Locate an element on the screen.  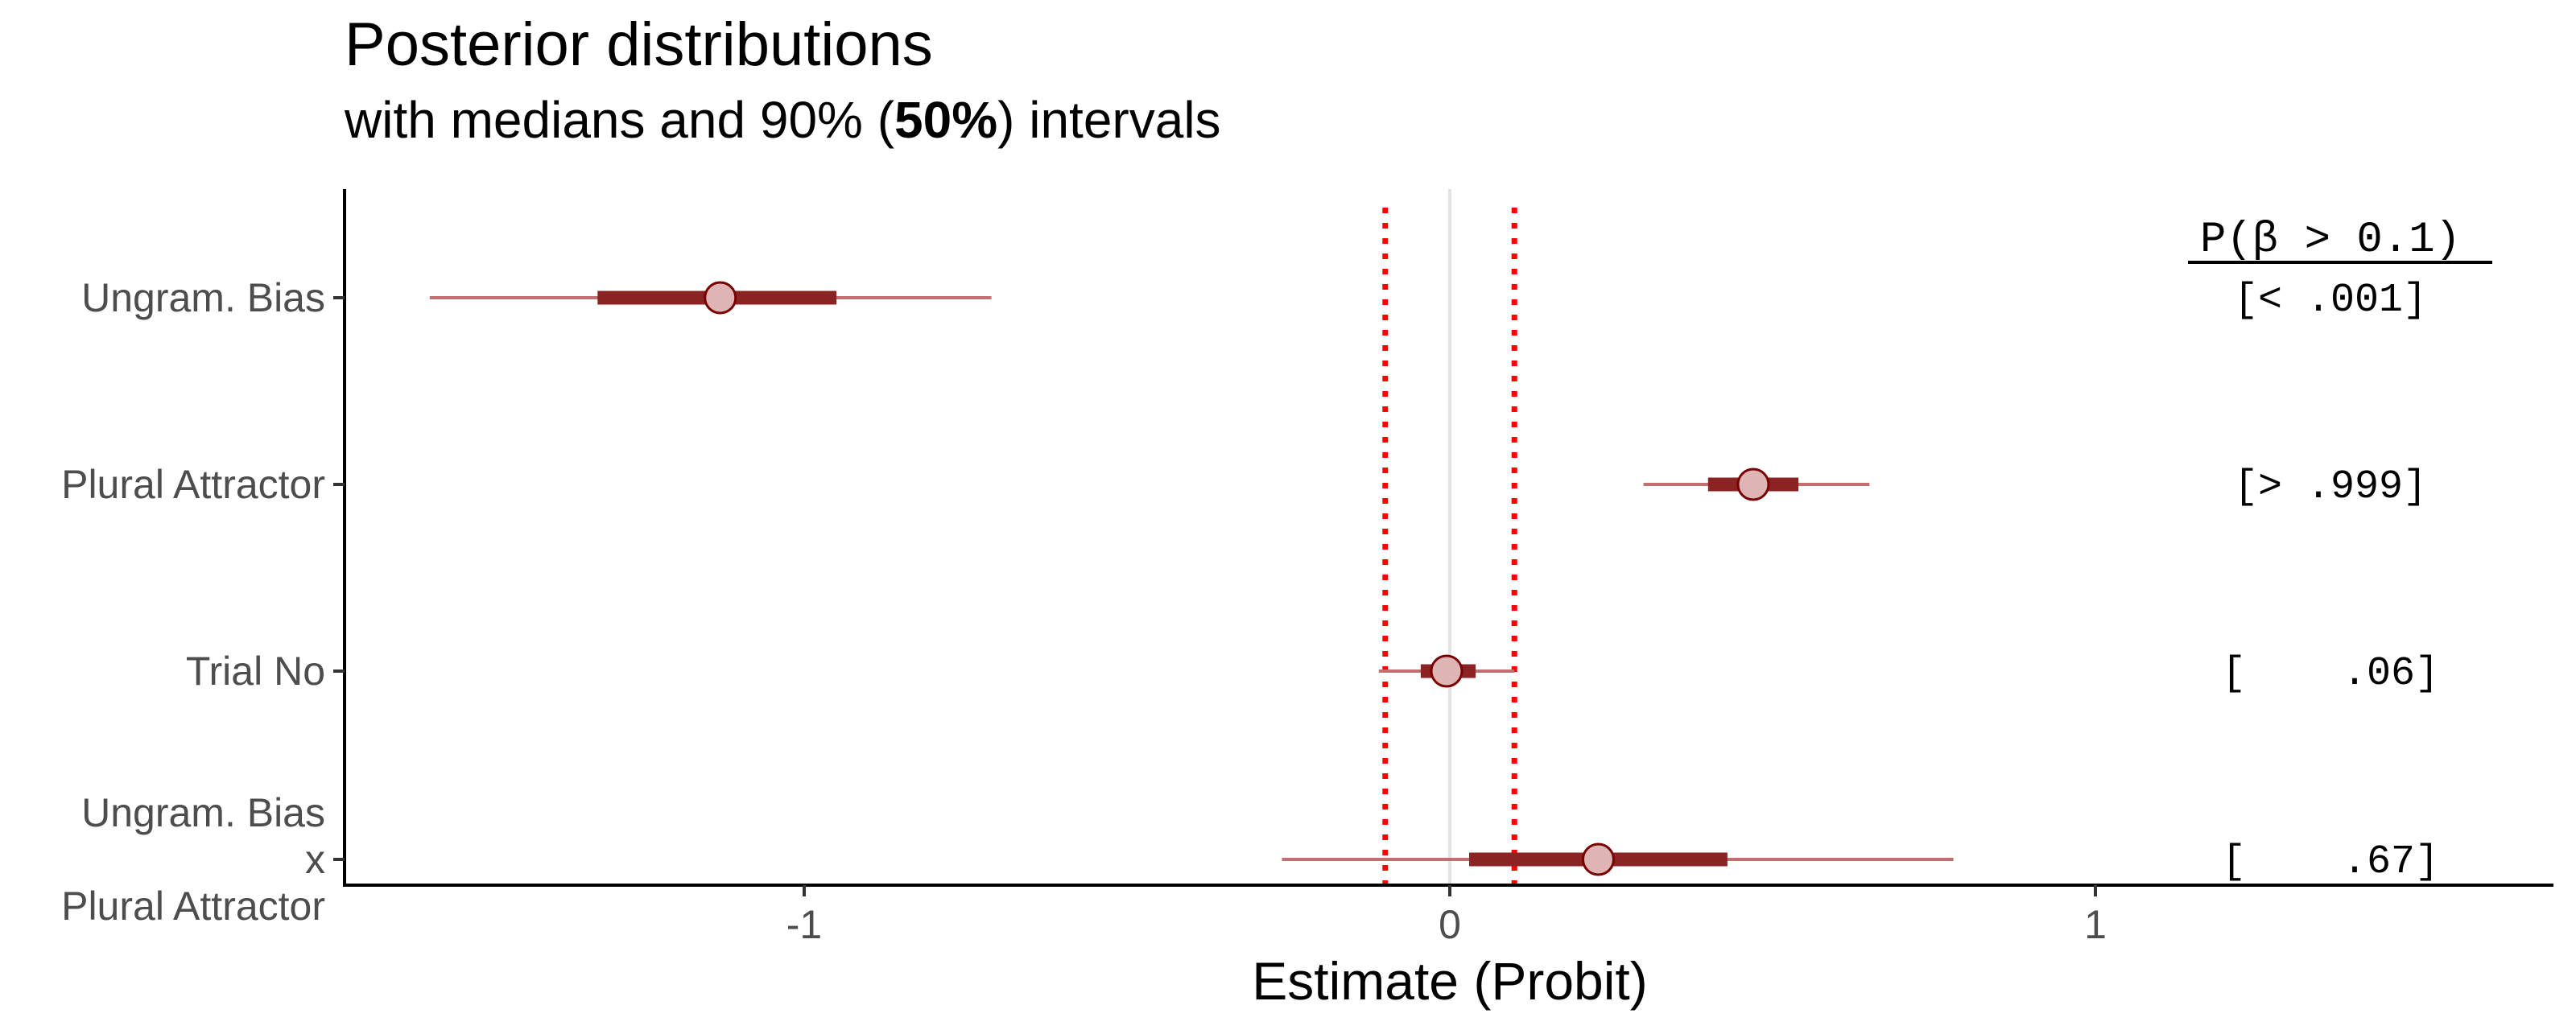
y-tick-label: x is located at coordinates (315, 859).